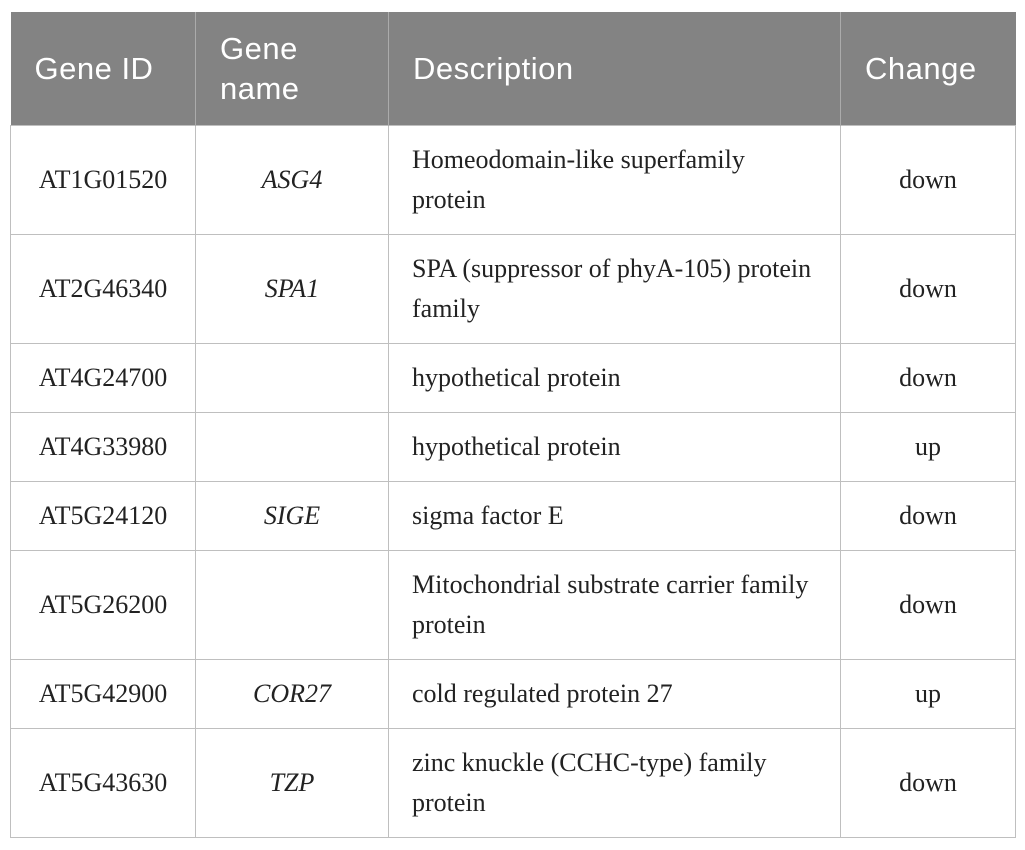 The image size is (1025, 850). I want to click on cell-gene-id: AT4G33980, so click(103, 447).